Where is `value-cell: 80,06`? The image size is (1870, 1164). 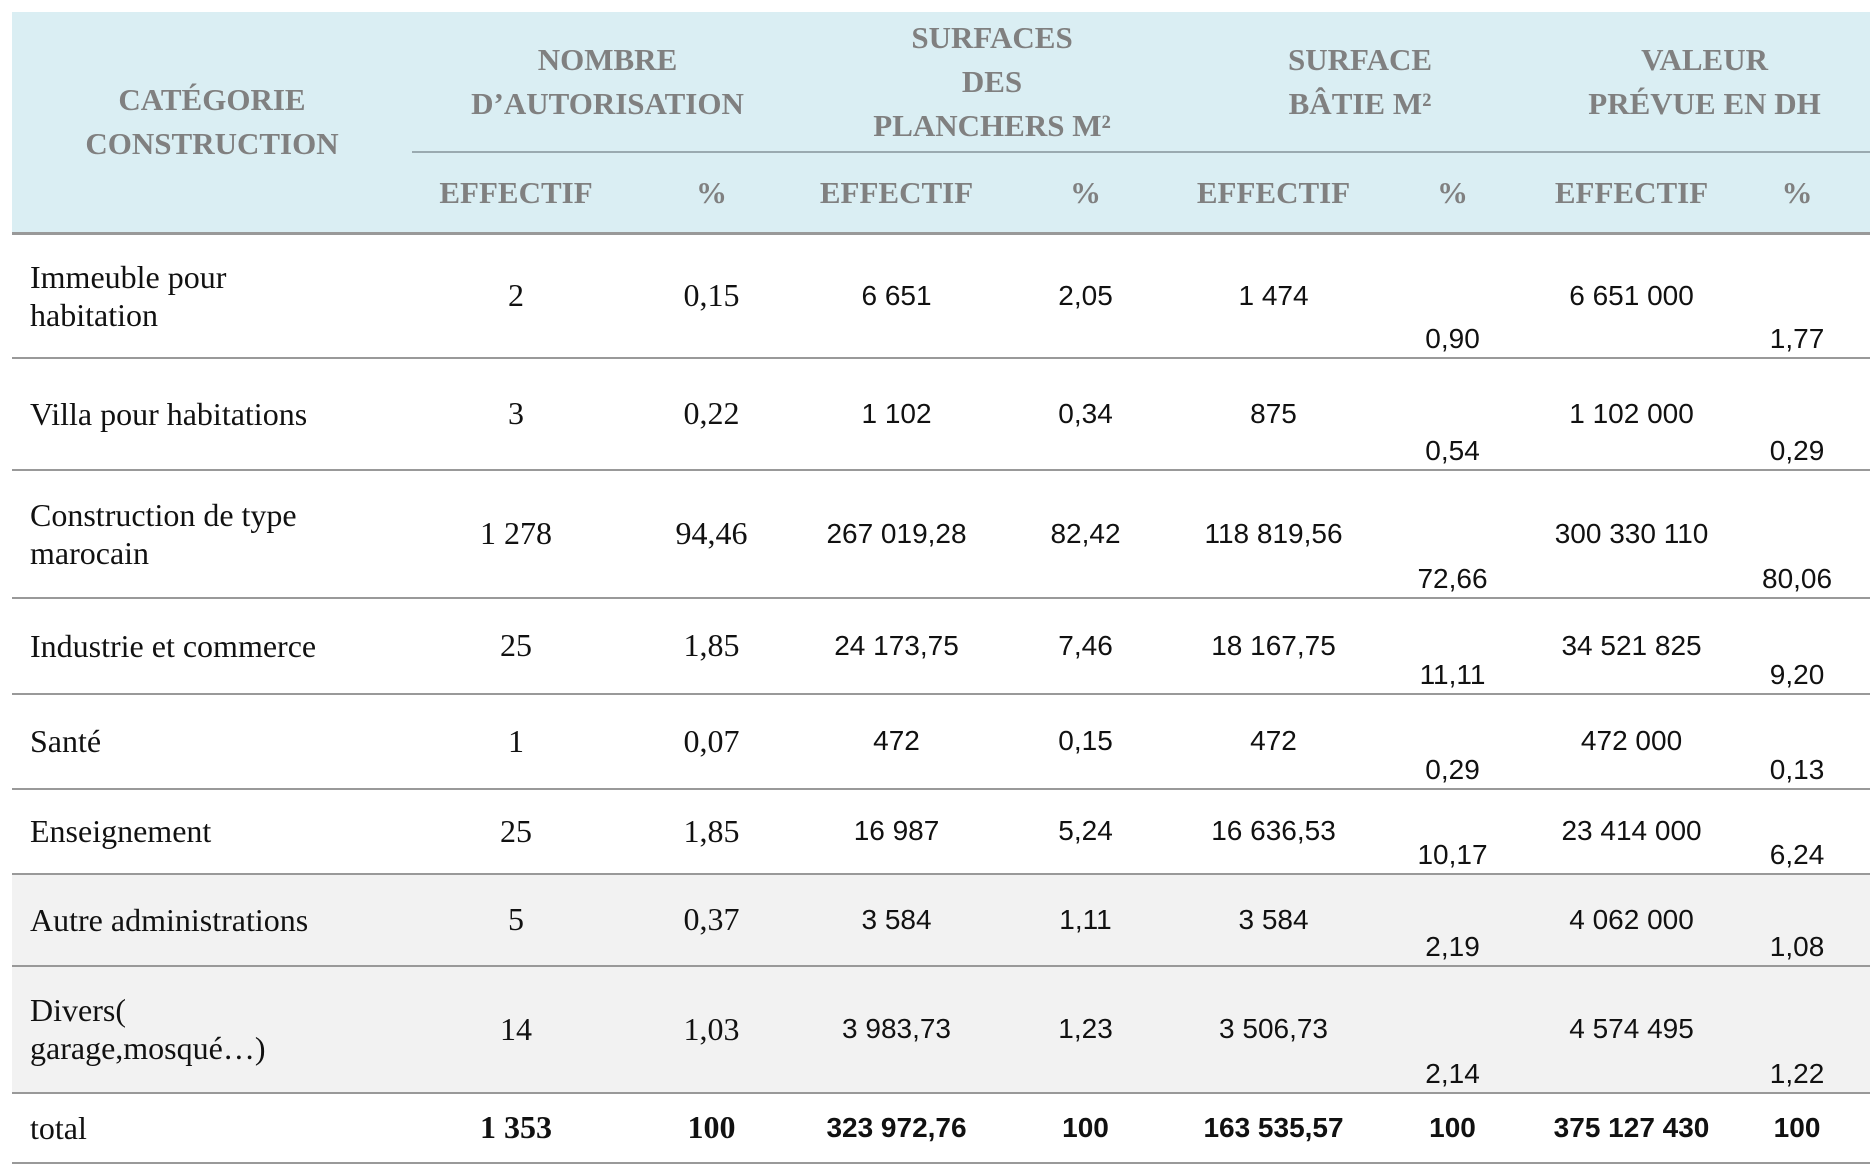
value-cell: 80,06 is located at coordinates (1797, 534).